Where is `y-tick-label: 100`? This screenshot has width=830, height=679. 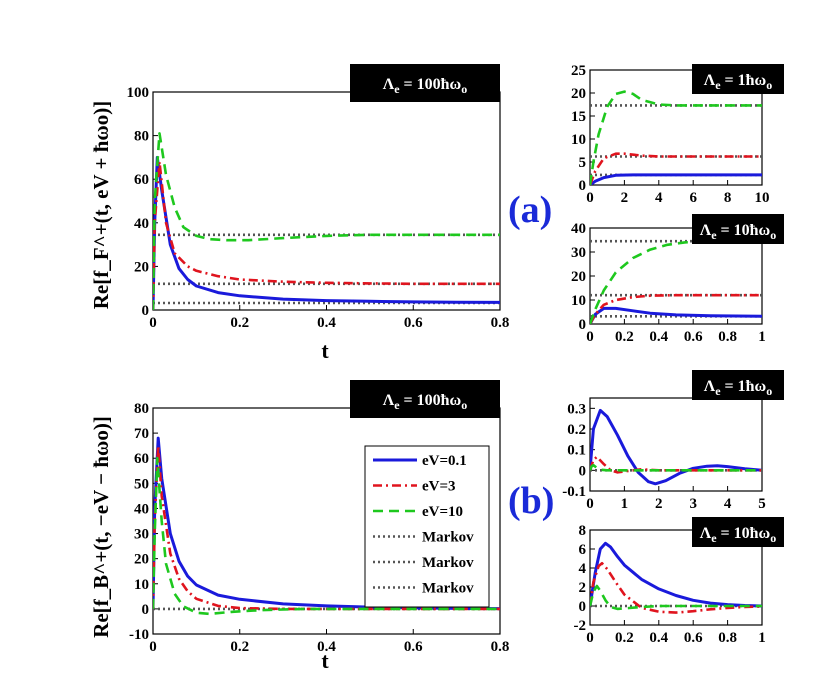 y-tick-label: 100 is located at coordinates (138, 93).